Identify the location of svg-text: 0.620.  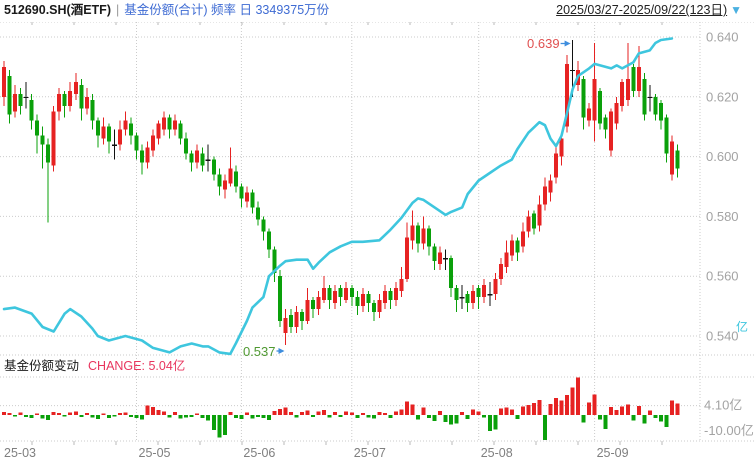
(722, 96).